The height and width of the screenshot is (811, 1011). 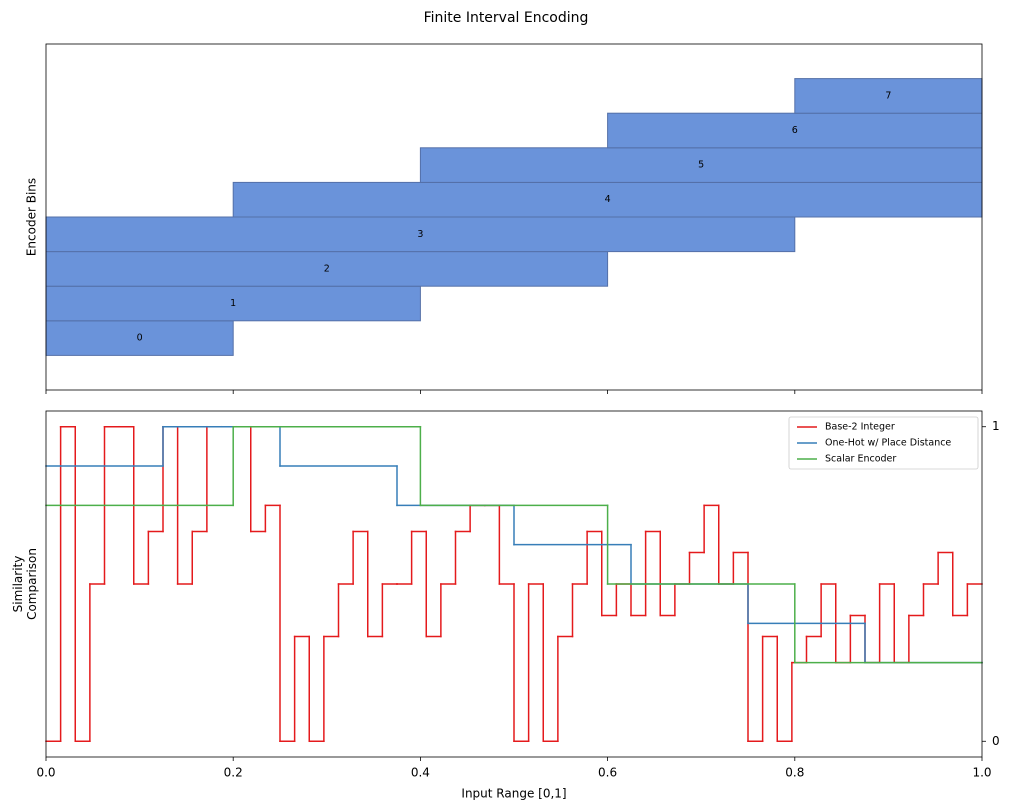 I want to click on y-axis-label-line: Similarity, so click(x=18, y=584).